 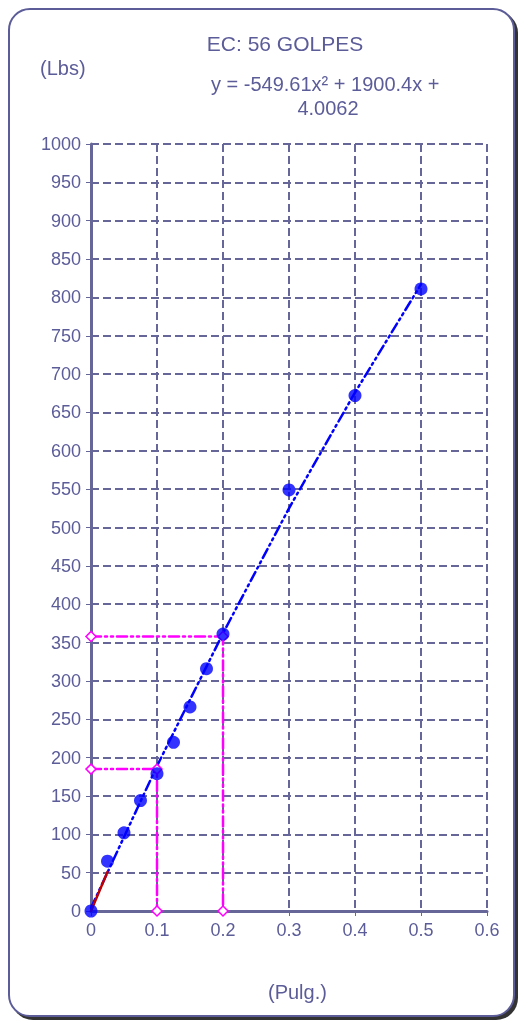 What do you see at coordinates (157, 930) in the screenshot?
I see `x-tick-label: 0.1` at bounding box center [157, 930].